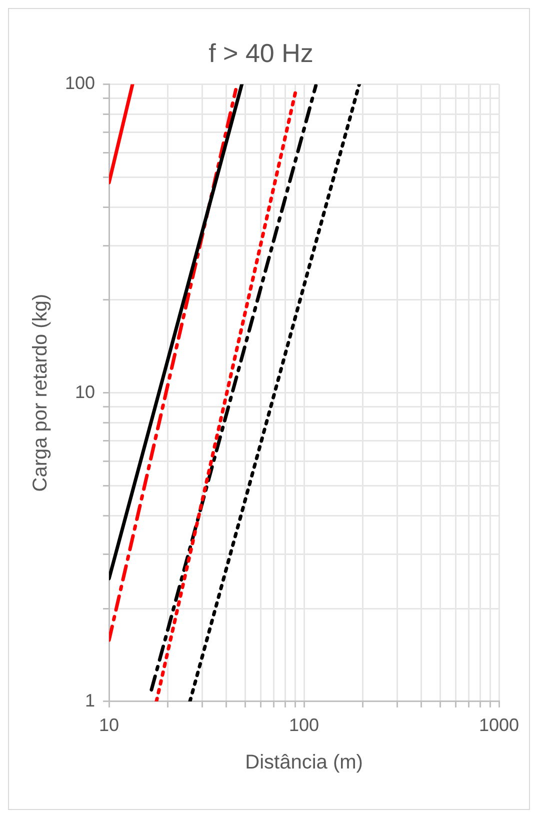  What do you see at coordinates (90, 700) in the screenshot?
I see `y-tick-label: 1` at bounding box center [90, 700].